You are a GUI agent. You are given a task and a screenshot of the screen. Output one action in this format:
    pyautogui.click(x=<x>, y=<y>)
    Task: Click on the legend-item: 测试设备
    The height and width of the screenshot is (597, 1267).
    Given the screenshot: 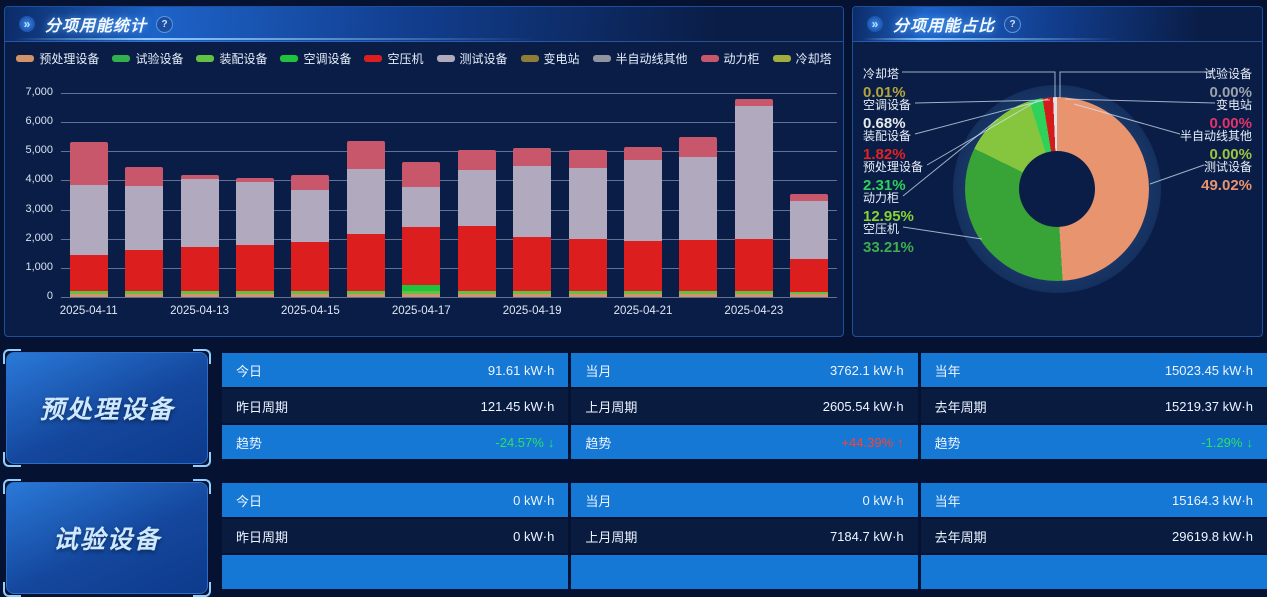 What is the action you would take?
    pyautogui.click(x=472, y=58)
    